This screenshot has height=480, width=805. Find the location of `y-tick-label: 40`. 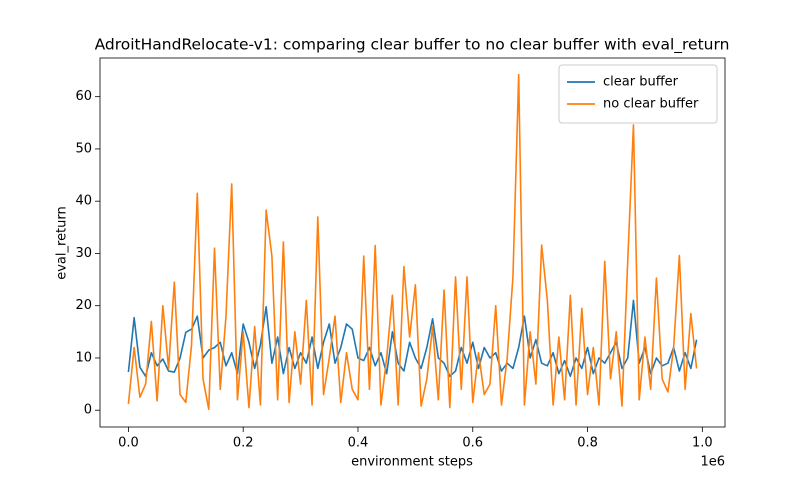

y-tick-label: 40 is located at coordinates (83, 201).